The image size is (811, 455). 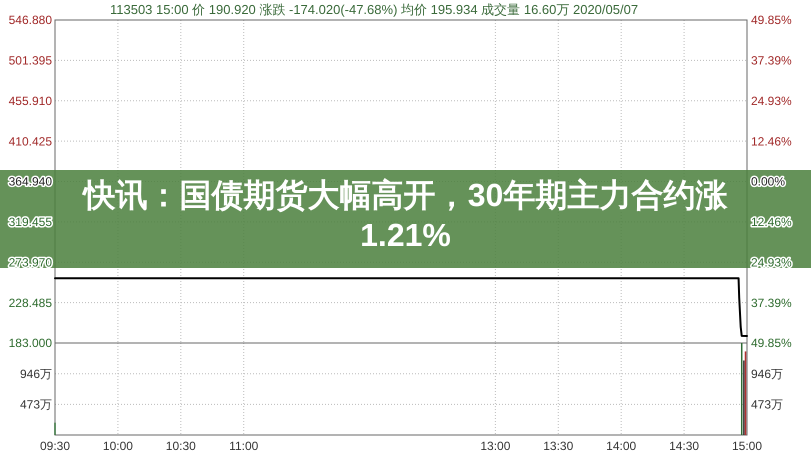 I want to click on x-tick-label: 11:00, so click(x=244, y=446).